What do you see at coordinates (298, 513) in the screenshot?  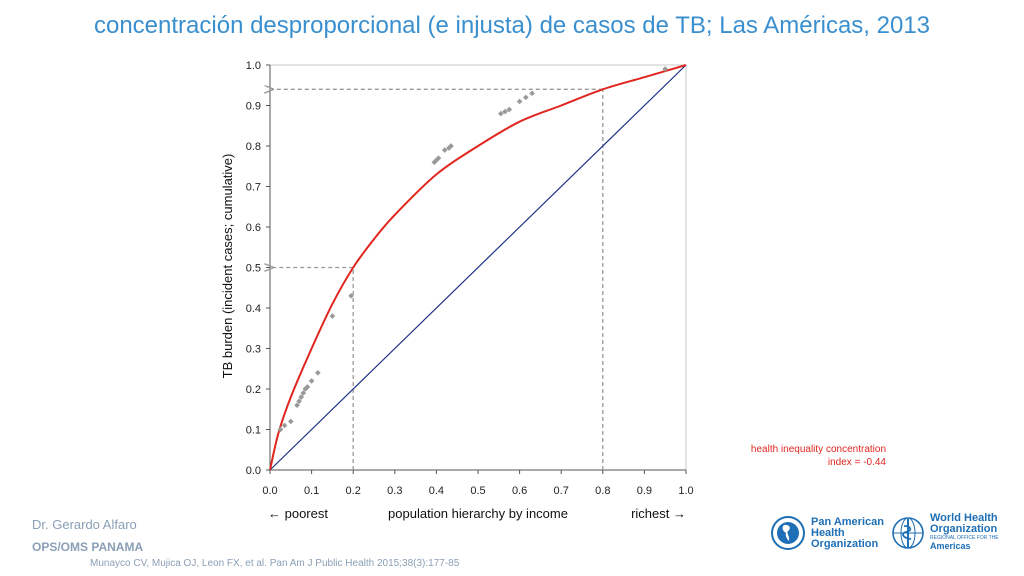 I see `x-left-label: ← poorest` at bounding box center [298, 513].